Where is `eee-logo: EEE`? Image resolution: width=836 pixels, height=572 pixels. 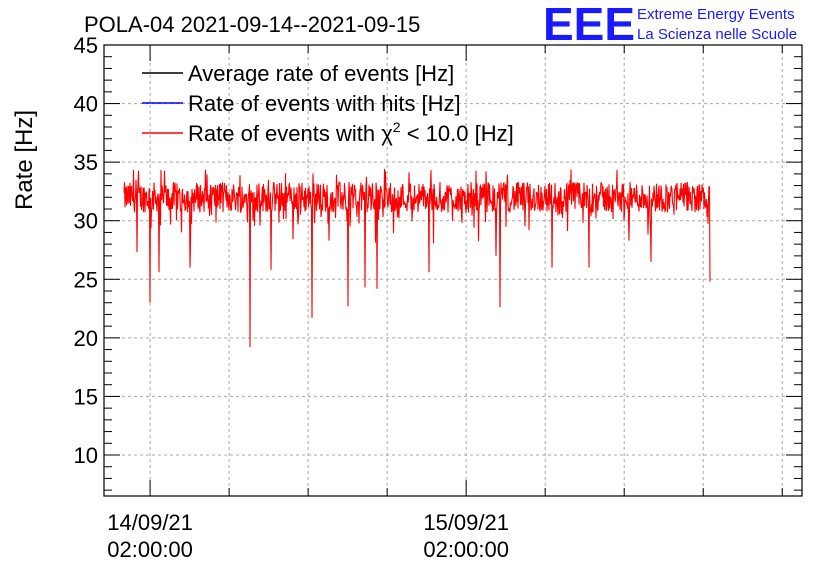
eee-logo: EEE is located at coordinates (589, 25).